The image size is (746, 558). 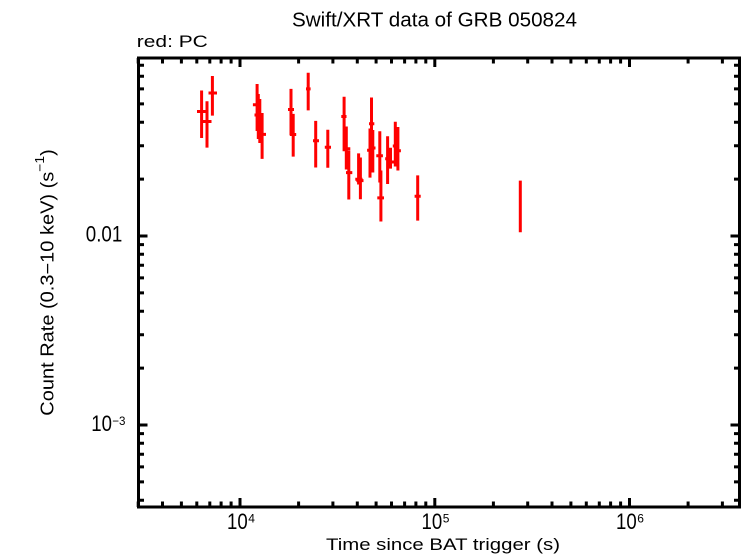 I want to click on svg-text: Time since BAT trigger (s), so click(x=443, y=545).